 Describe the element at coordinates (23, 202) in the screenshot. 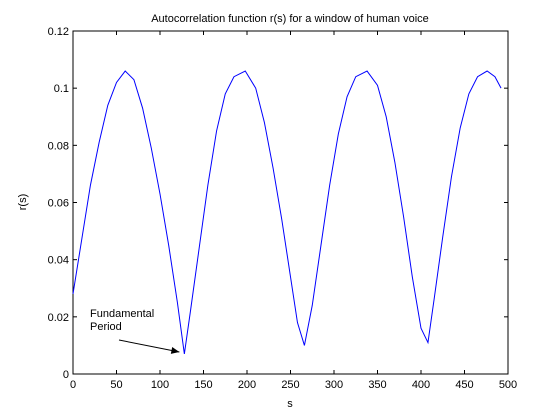

I see `y-axis-label: r(s)` at that location.